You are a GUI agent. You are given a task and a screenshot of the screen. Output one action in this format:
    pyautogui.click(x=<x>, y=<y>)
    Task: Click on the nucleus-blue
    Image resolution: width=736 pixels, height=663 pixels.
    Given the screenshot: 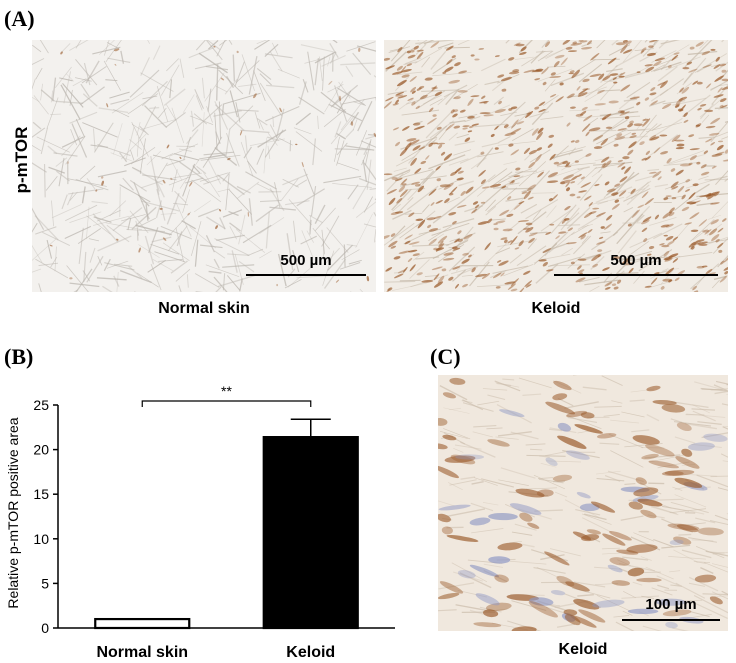 What is the action you would take?
    pyautogui.click(x=643, y=611)
    